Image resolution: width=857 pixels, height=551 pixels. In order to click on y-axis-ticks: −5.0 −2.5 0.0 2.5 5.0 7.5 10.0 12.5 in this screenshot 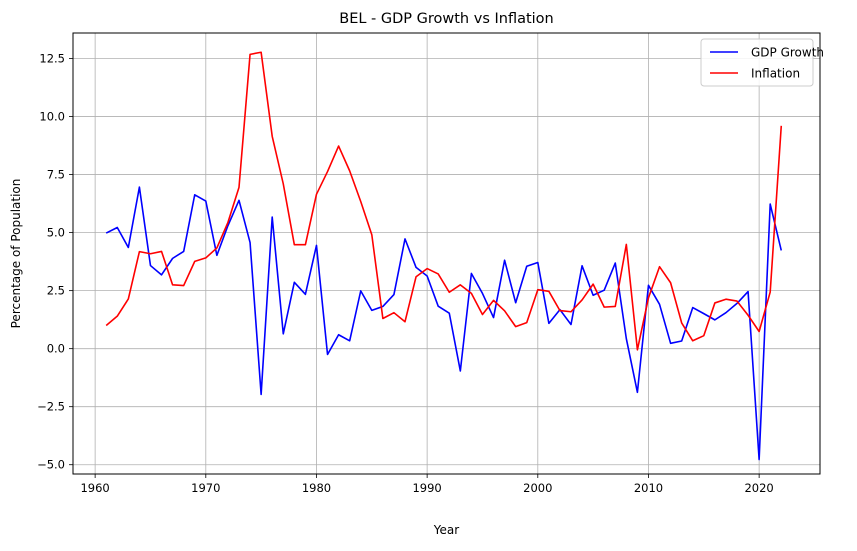, I will do `click(55, 262)`.